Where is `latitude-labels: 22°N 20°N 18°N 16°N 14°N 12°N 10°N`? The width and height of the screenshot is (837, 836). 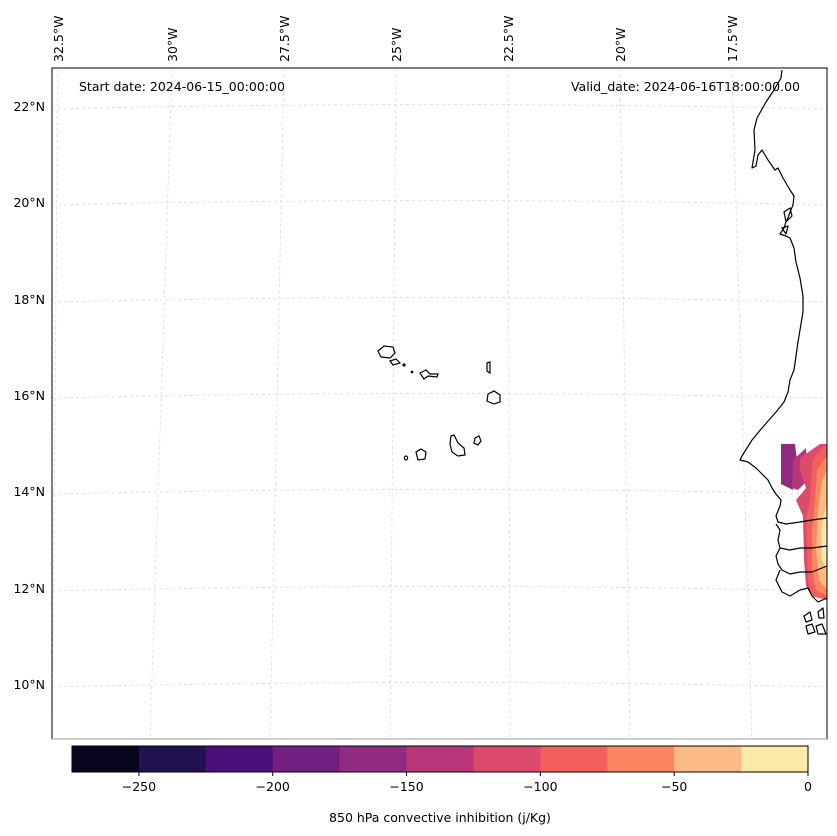 latitude-labels: 22°N 20°N 18°N 16°N 14°N 12°N 10°N is located at coordinates (29, 395).